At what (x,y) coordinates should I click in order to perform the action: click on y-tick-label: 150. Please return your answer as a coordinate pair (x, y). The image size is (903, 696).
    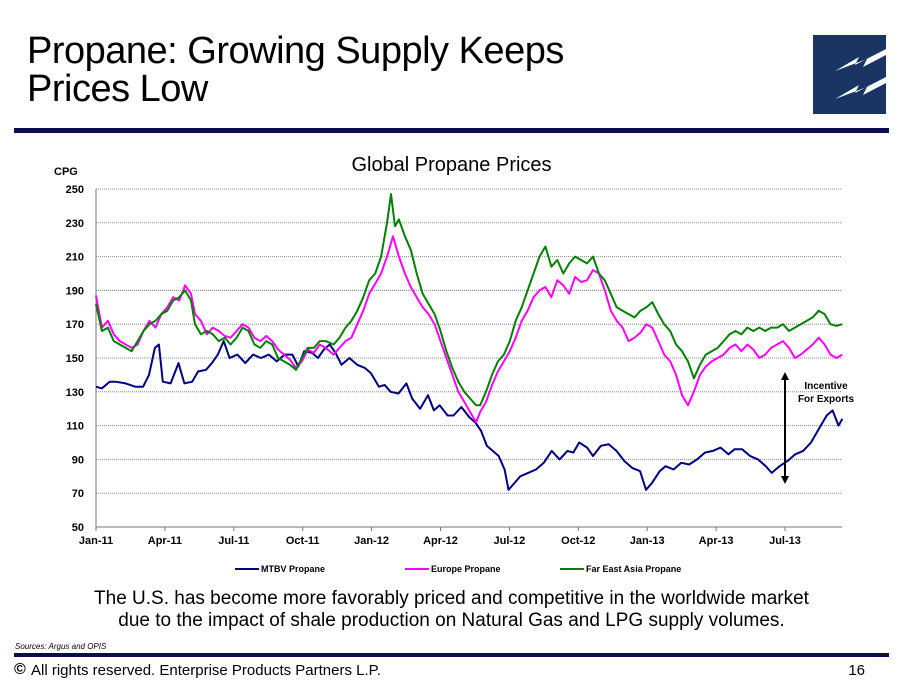
    Looking at the image, I should click on (75, 359).